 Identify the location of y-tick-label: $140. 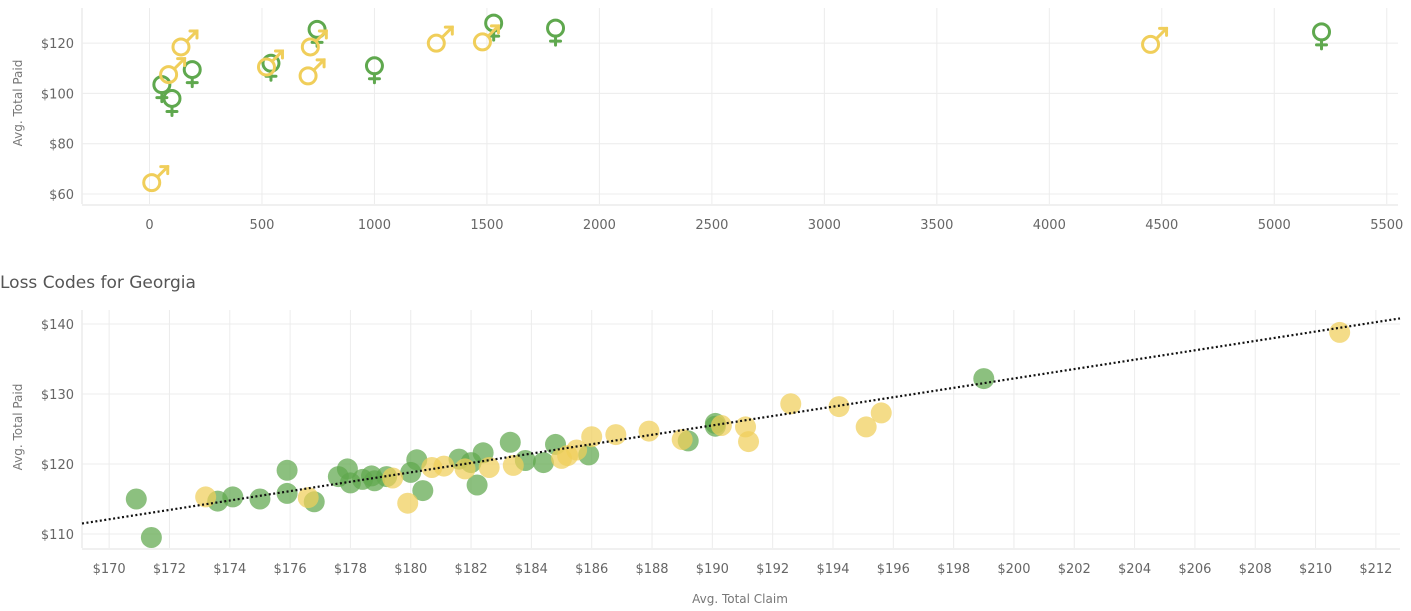
(57, 325).